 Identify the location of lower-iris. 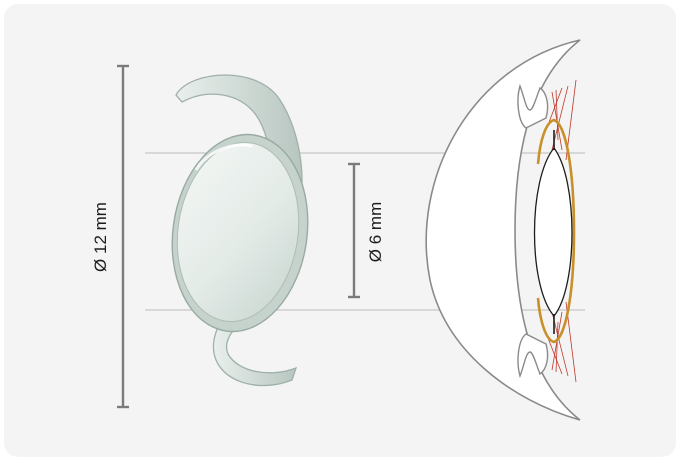
(533, 356).